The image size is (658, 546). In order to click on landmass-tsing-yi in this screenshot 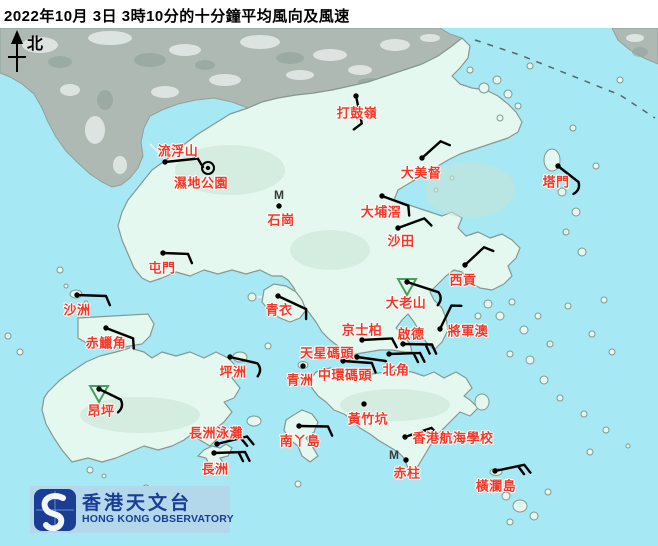, I will do `click(284, 303)`.